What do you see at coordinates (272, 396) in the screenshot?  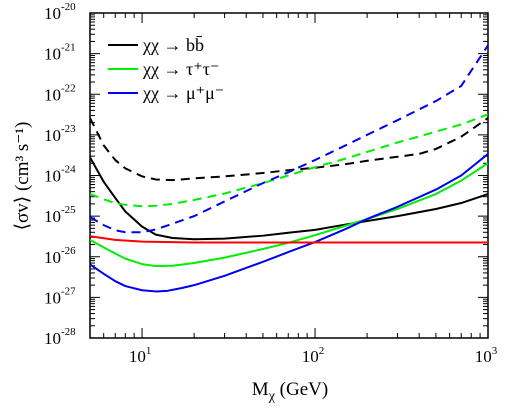 I see `x-axis-label-sub: χ` at bounding box center [272, 396].